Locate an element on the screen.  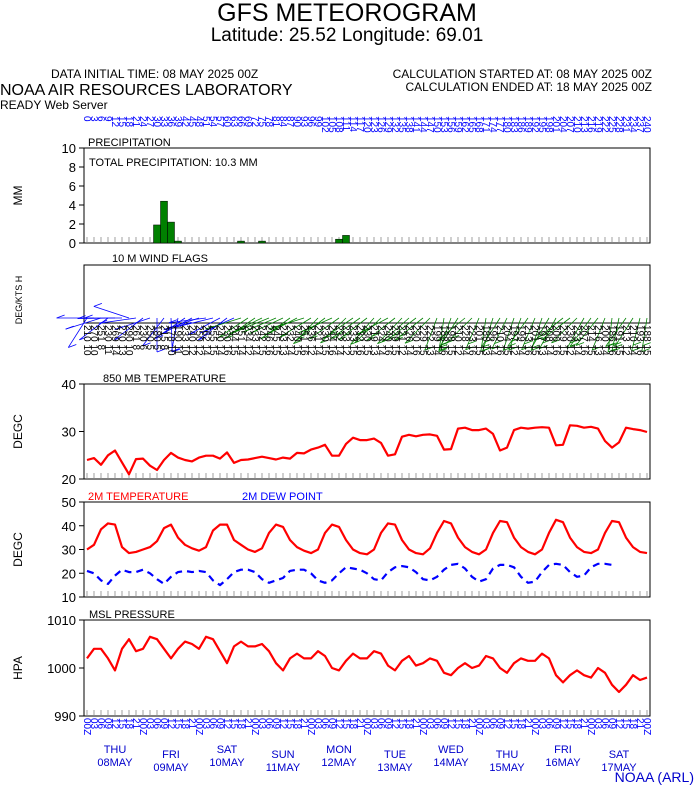
wind-flag-value-label: 188 13 is located at coordinates (485, 340).